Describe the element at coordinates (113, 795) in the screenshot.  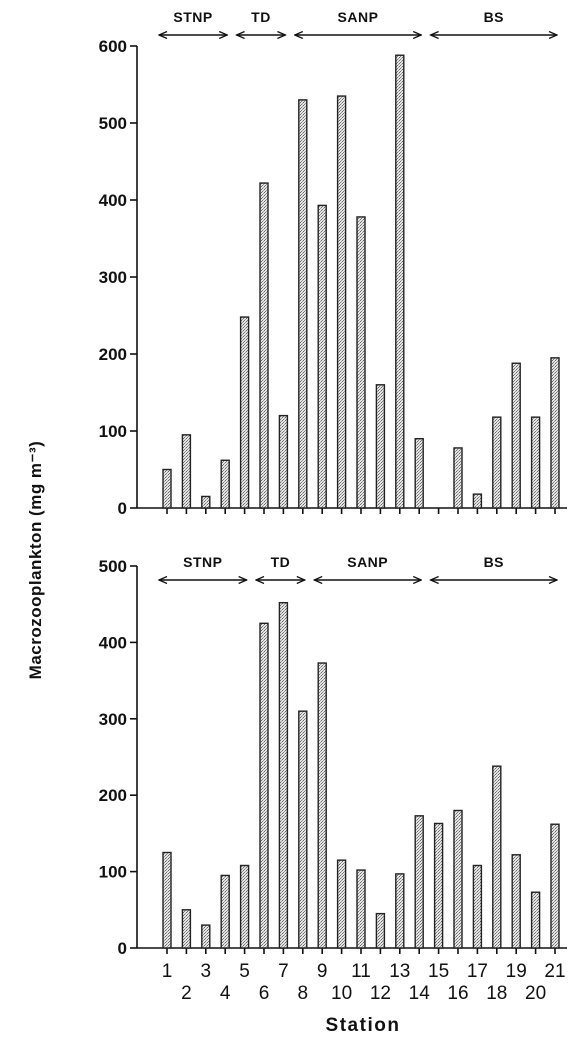
I see `bottom-y-tick-label: 200` at that location.